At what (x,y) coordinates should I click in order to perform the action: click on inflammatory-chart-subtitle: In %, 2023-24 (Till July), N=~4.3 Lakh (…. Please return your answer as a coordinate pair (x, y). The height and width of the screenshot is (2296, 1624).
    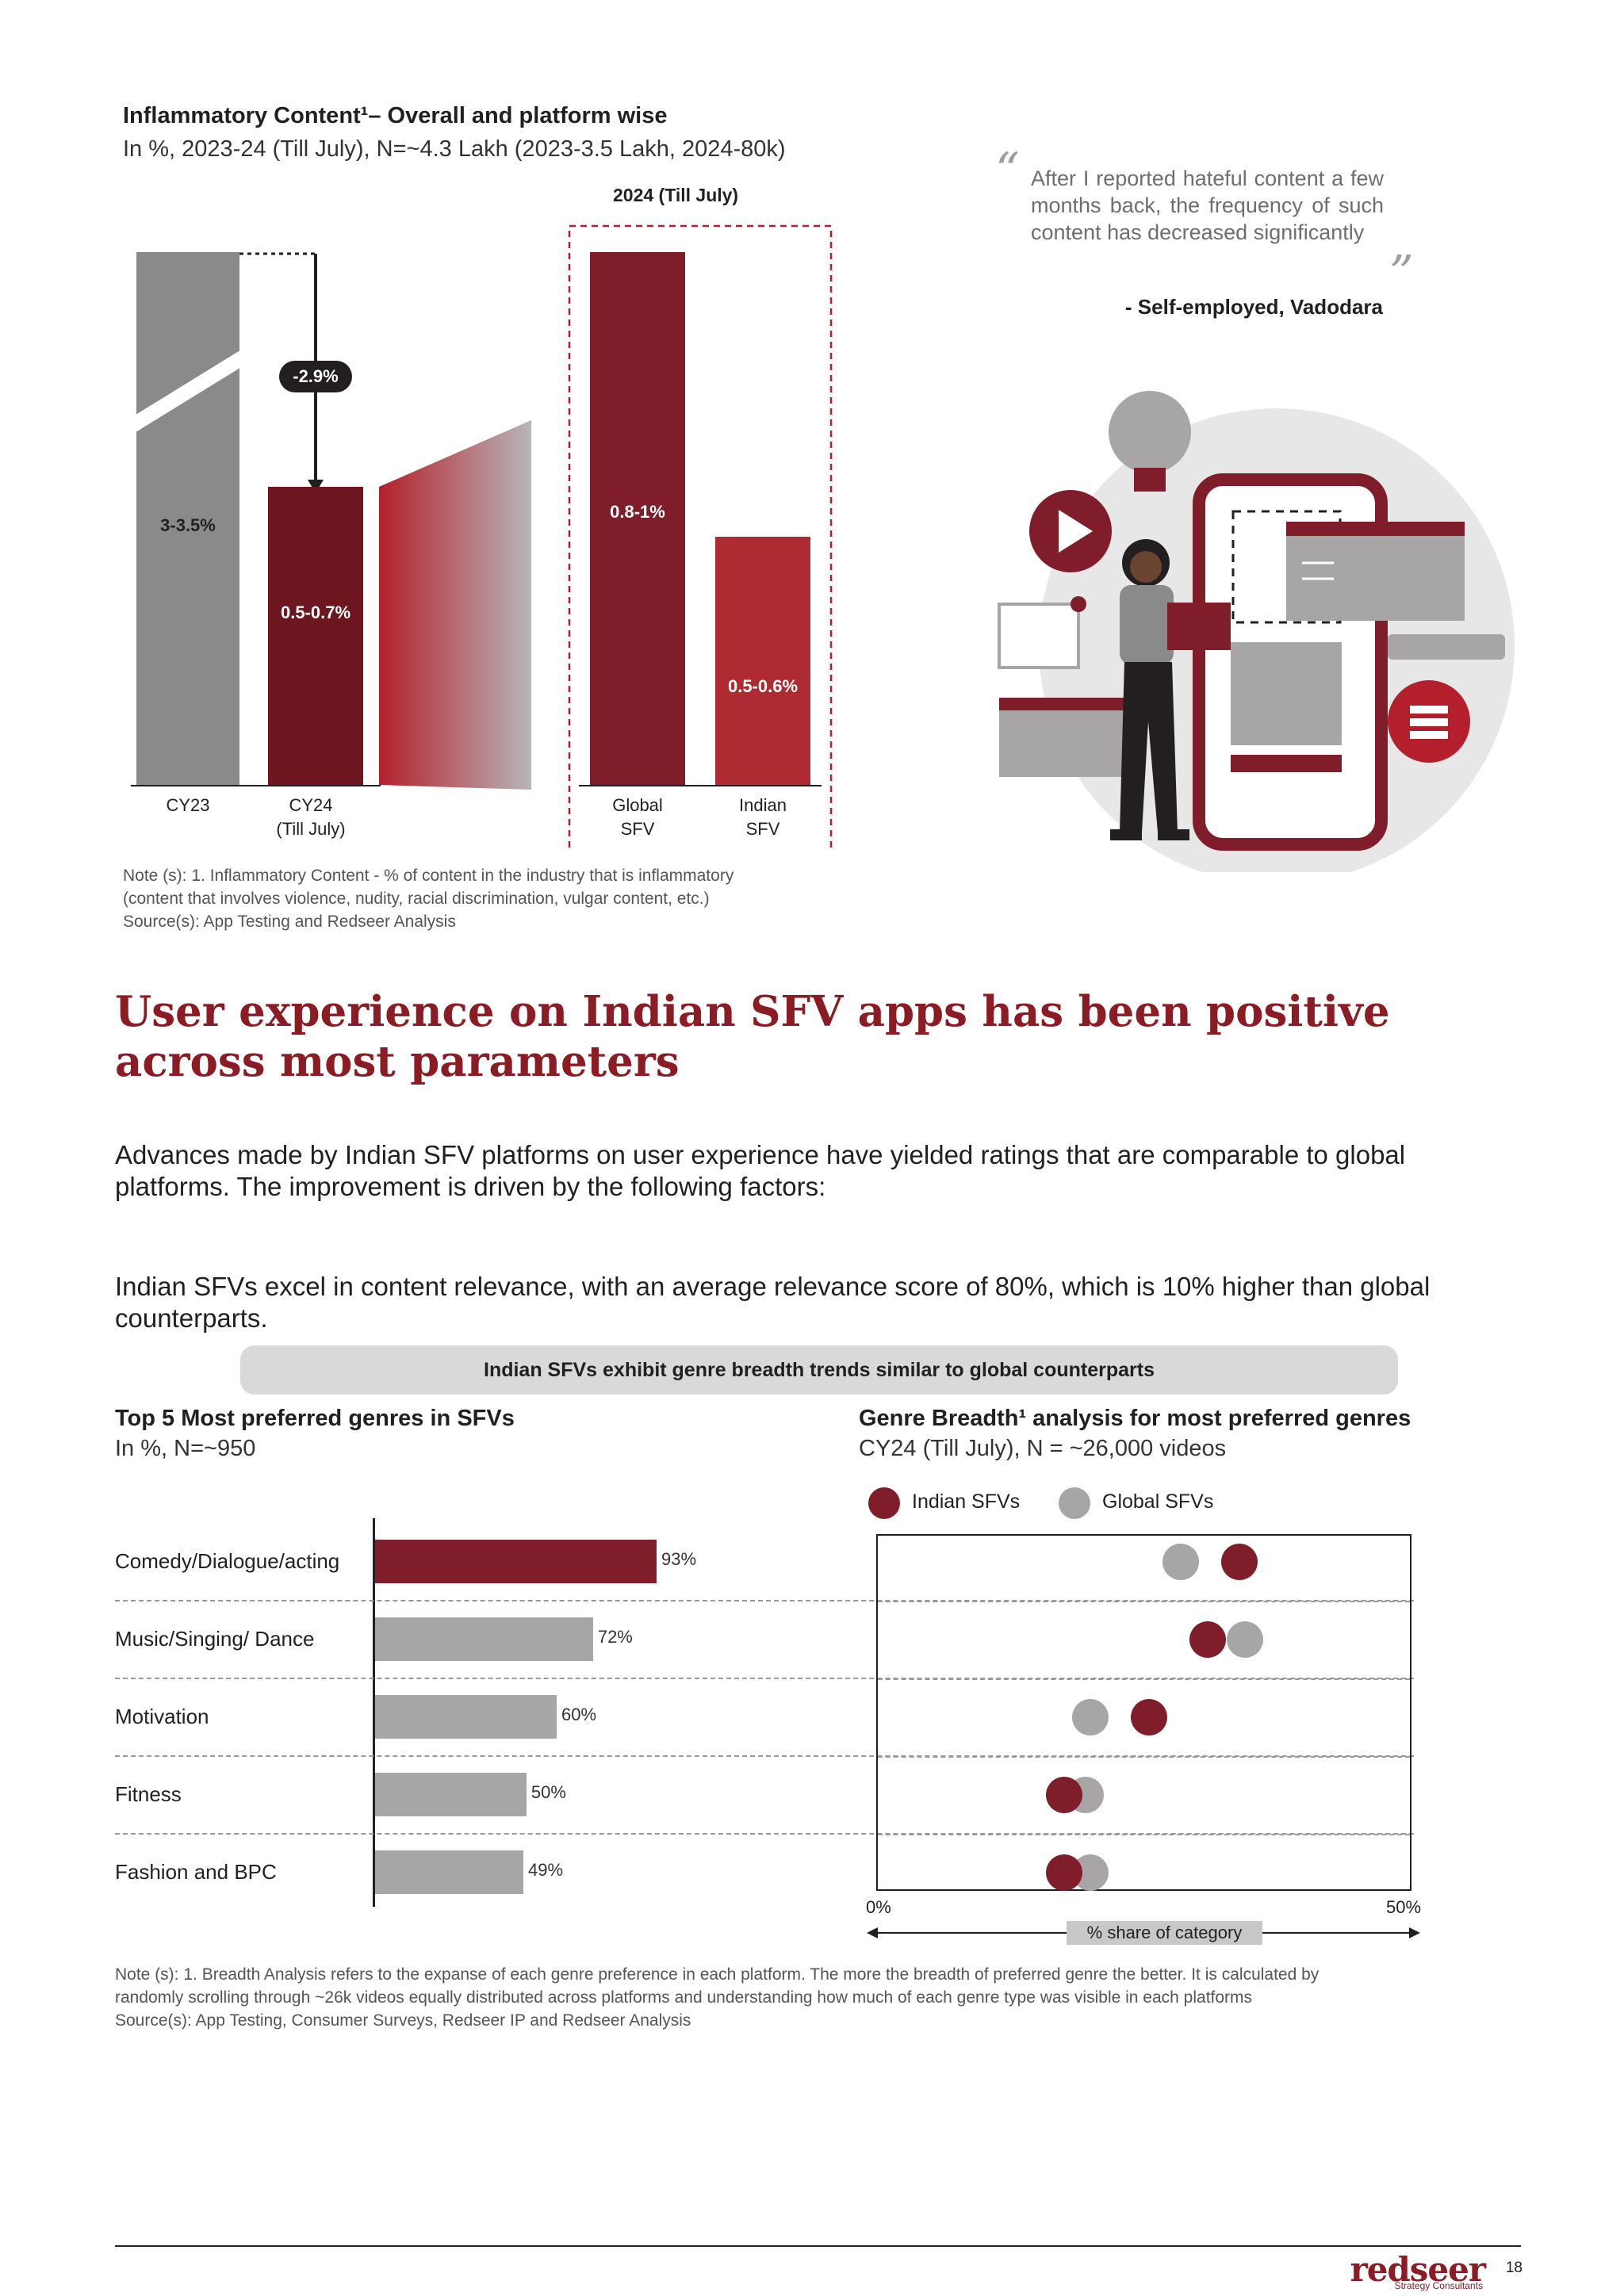
    Looking at the image, I should click on (455, 149).